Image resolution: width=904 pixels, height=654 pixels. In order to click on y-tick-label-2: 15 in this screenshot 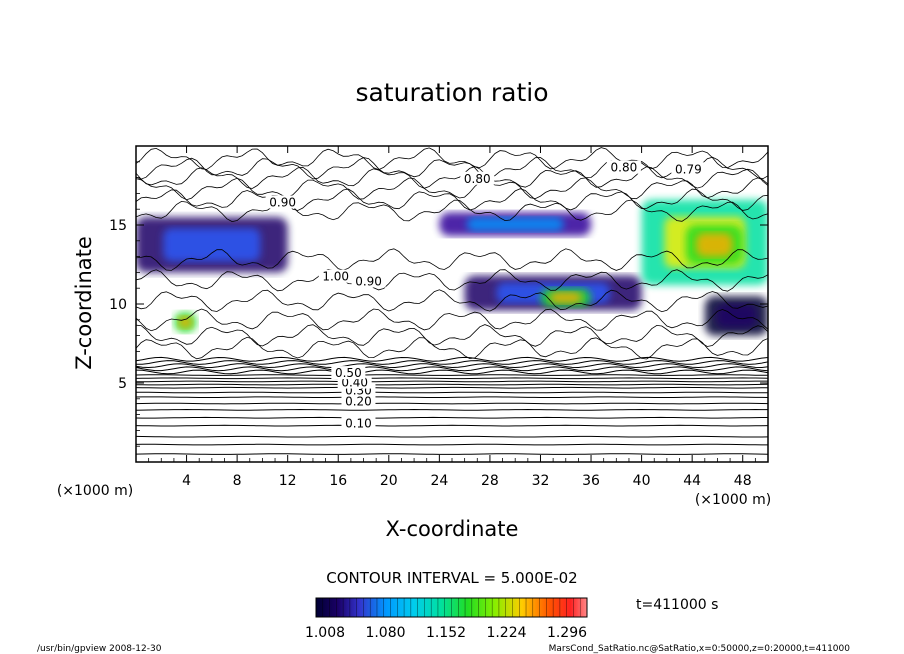, I will do `click(118, 226)`.